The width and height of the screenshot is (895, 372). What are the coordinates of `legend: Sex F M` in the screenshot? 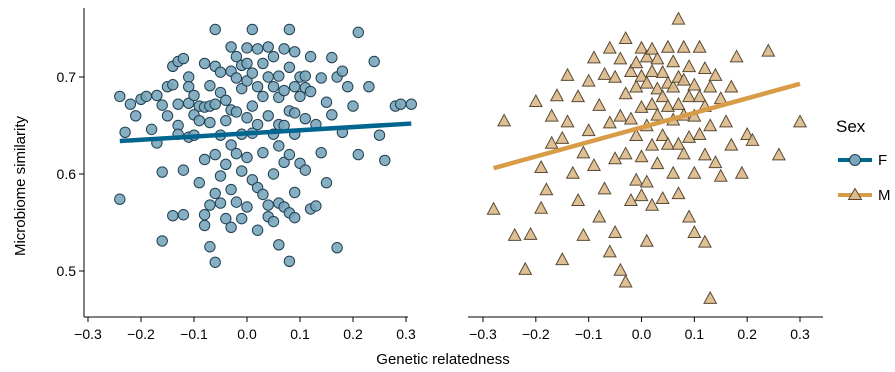 It's located at (863, 160).